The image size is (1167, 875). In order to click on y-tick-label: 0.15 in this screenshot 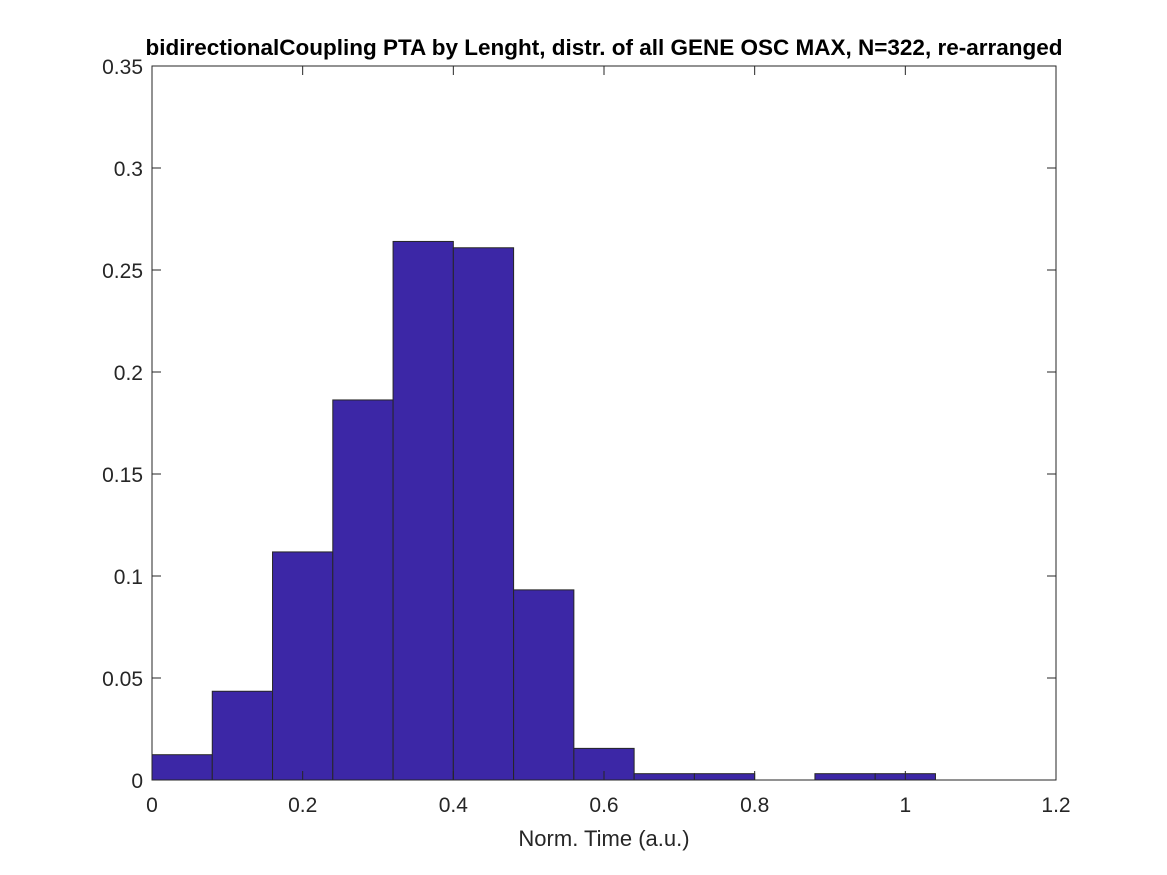, I will do `click(122, 475)`.